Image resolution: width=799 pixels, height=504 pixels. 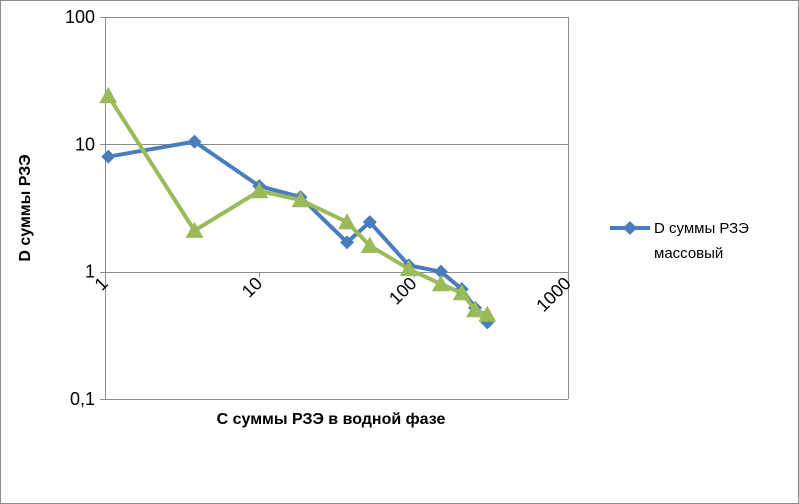 I want to click on x-tick-label: 1, so click(x=101, y=283).